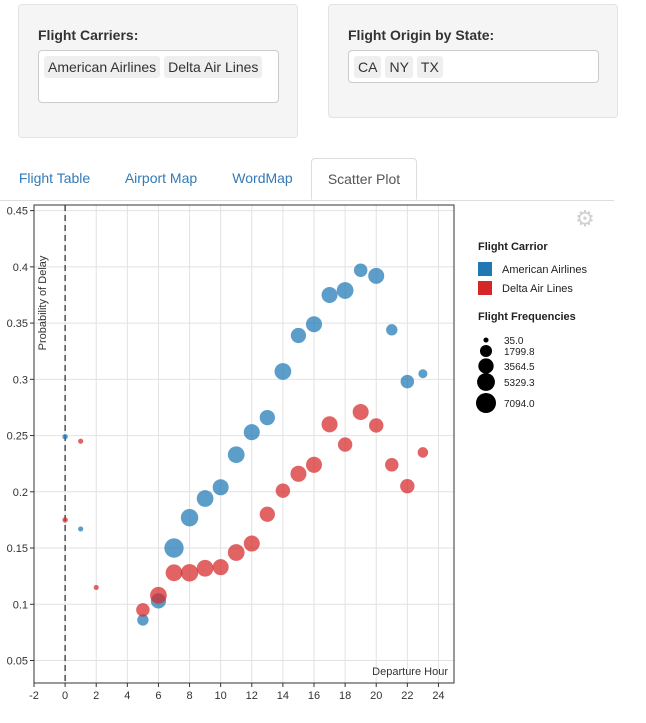  Describe the element at coordinates (364, 179) in the screenshot. I see `tab-scatter-plot: Scatter Plot` at that location.